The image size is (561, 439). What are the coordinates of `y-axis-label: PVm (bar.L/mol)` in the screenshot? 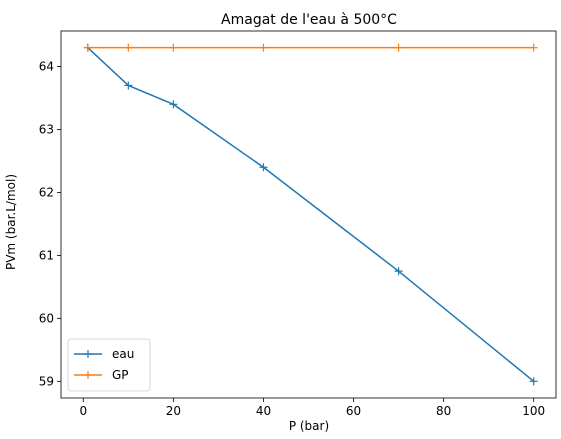 It's located at (11, 222).